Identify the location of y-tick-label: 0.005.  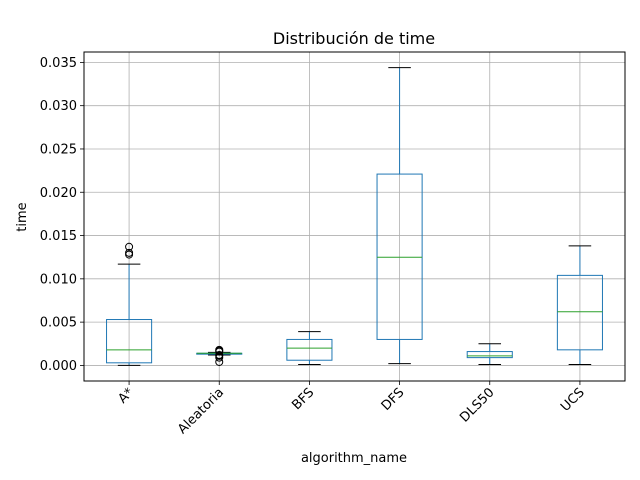
(58, 323).